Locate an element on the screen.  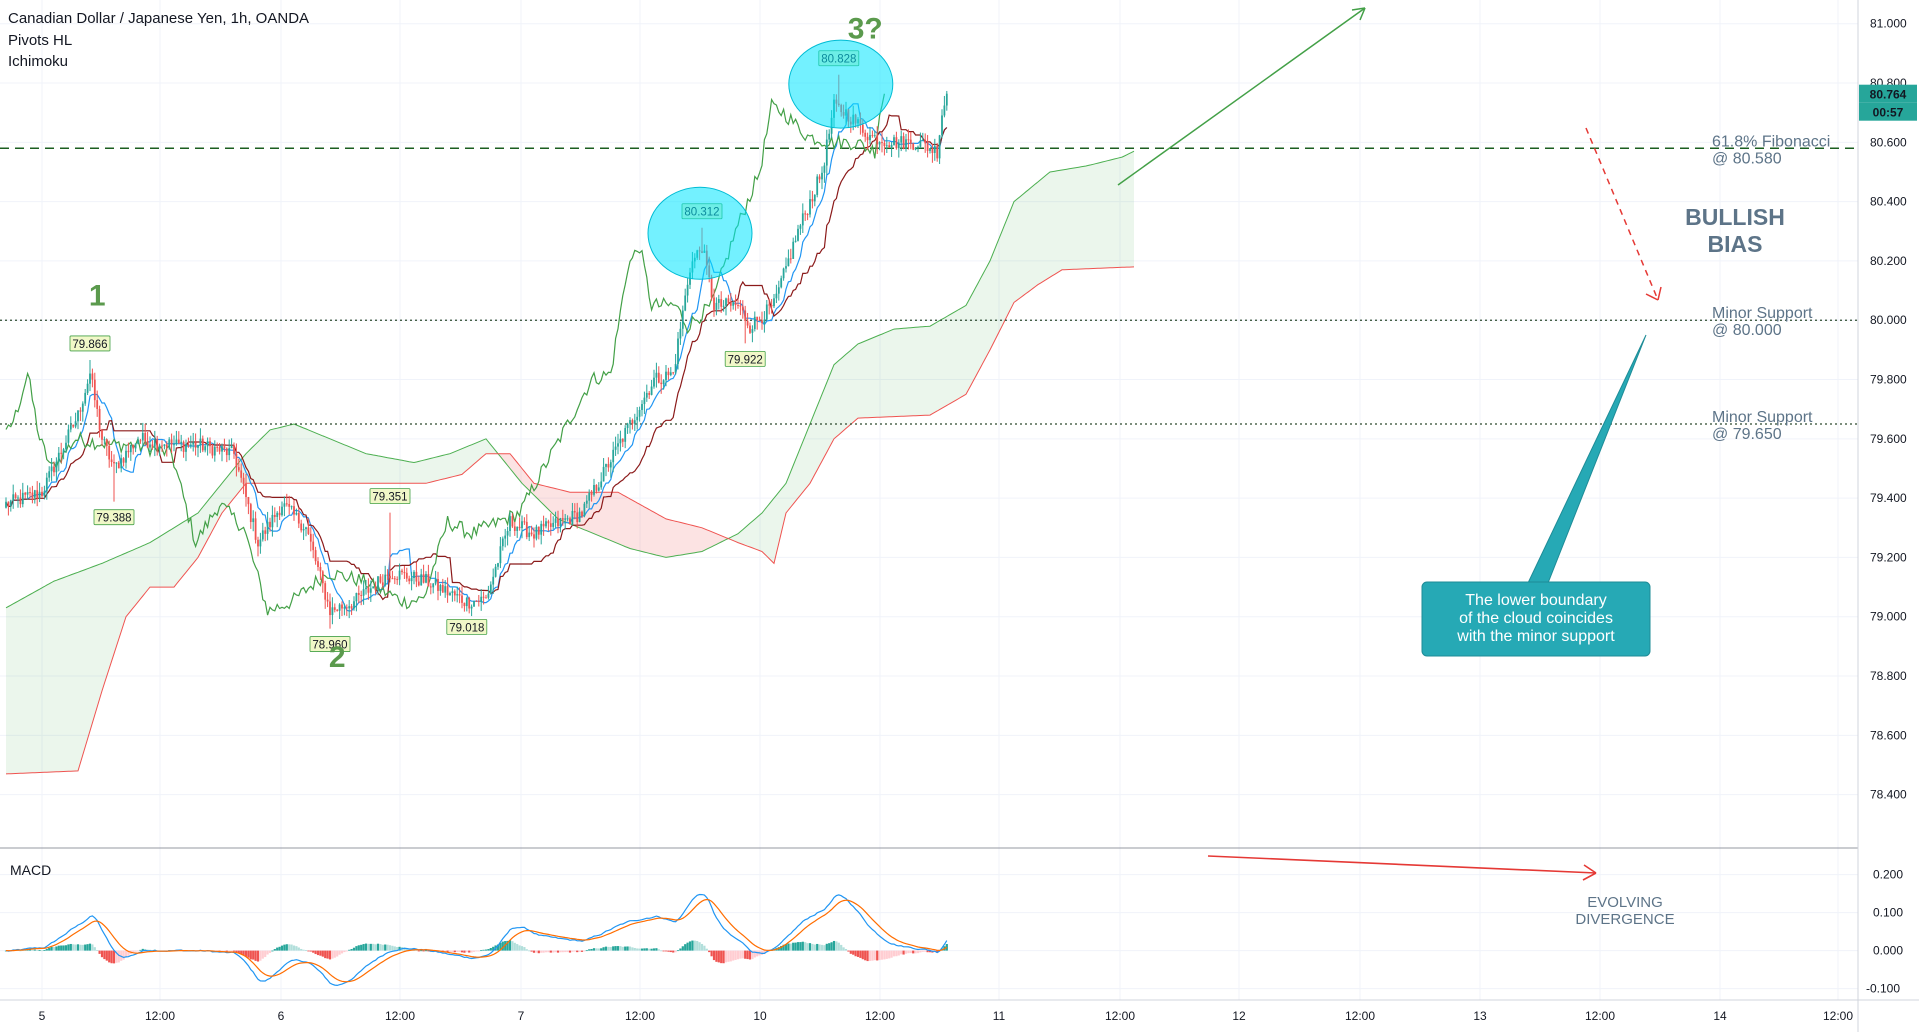
projection-arrow-head is located at coordinates (1653, 293).